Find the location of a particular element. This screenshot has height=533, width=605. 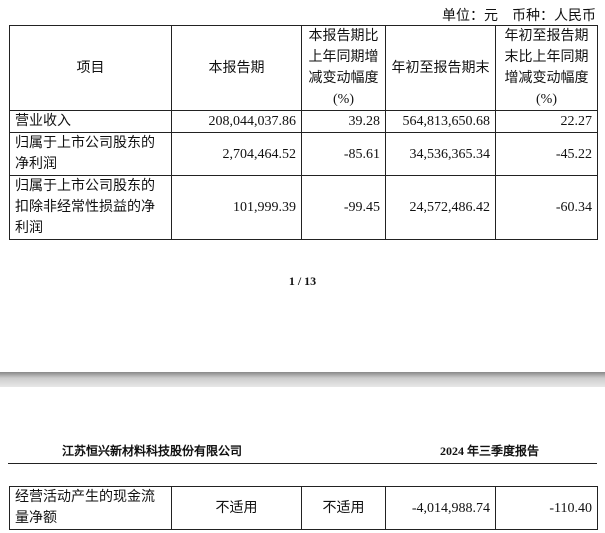

report-title: 2024 年三季度报告 is located at coordinates (490, 451).